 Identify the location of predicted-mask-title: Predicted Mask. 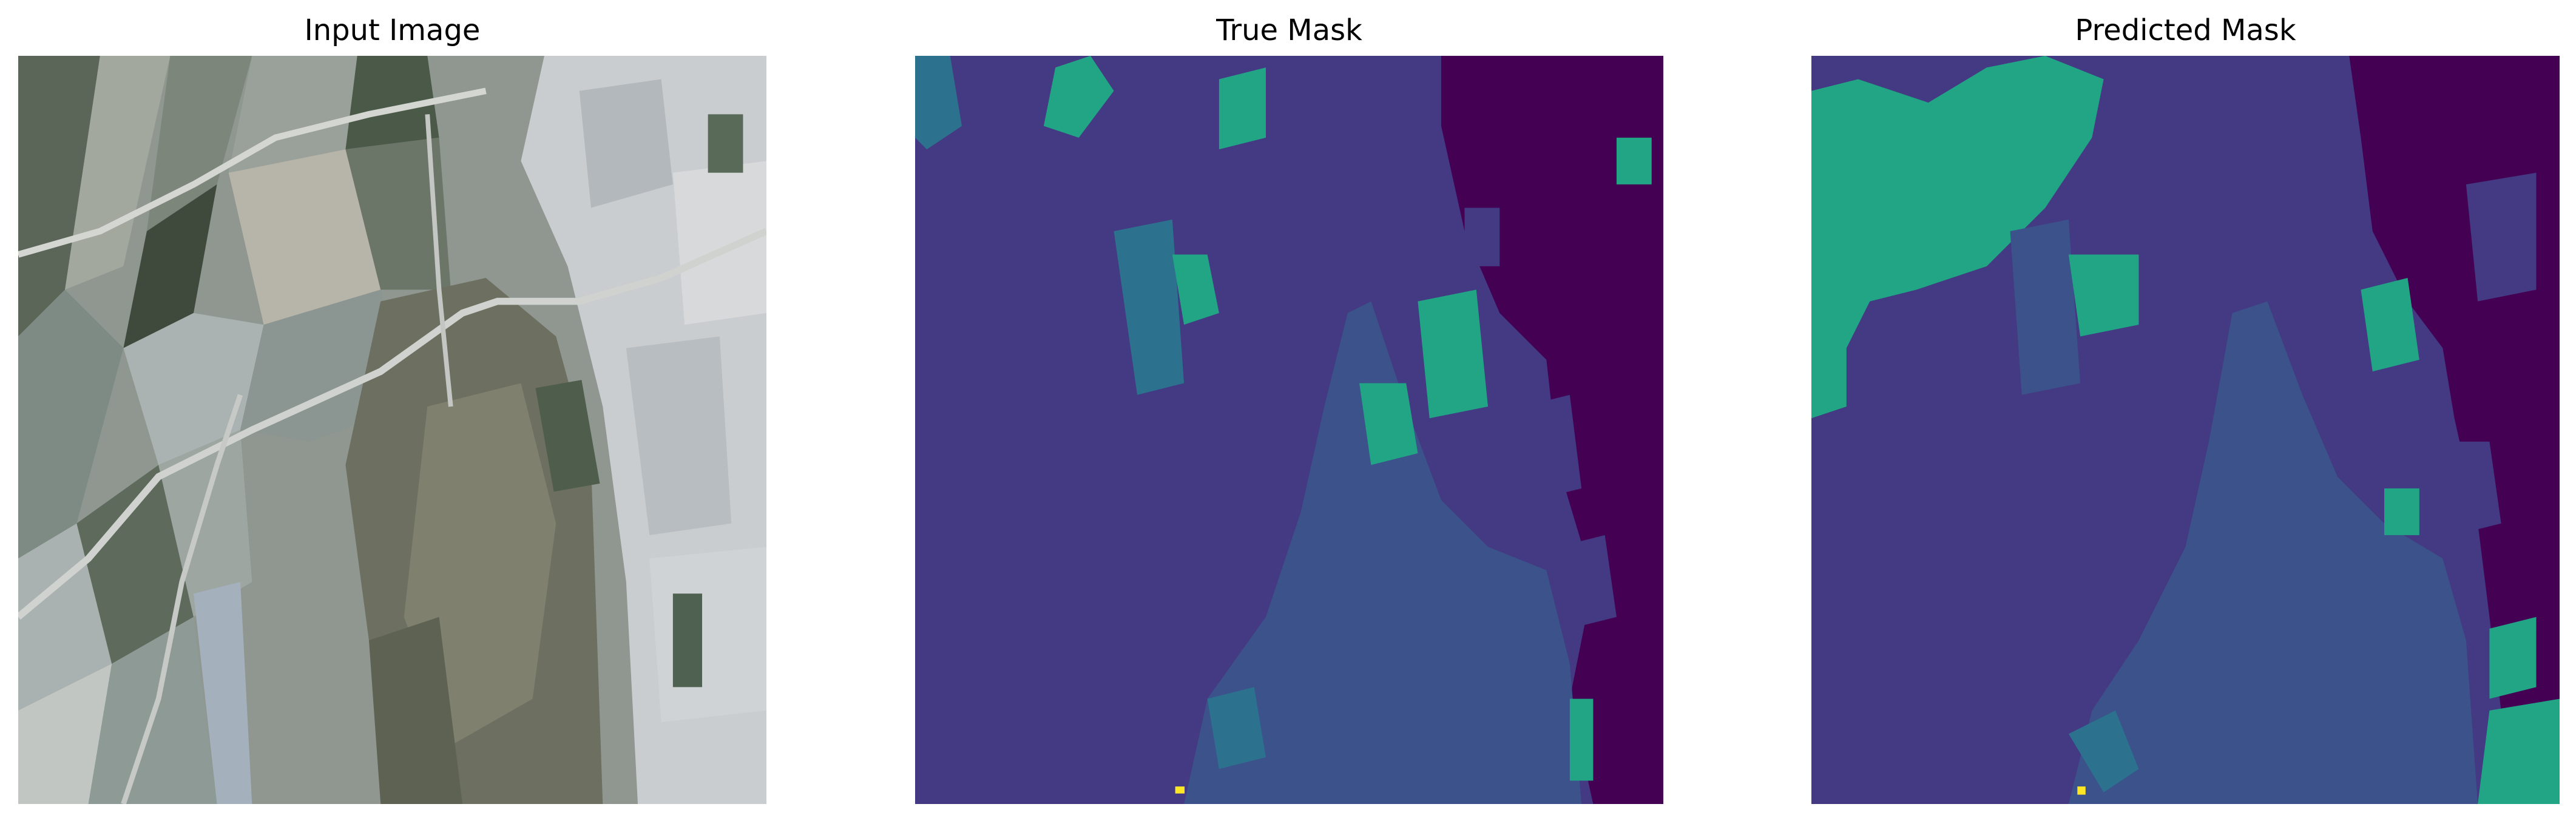
(2185, 30).